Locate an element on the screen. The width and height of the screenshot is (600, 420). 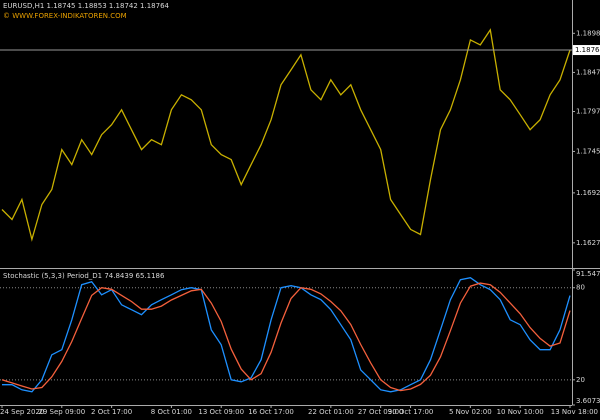
x-tick-label: 13 Nov 18:00 is located at coordinates (574, 412).